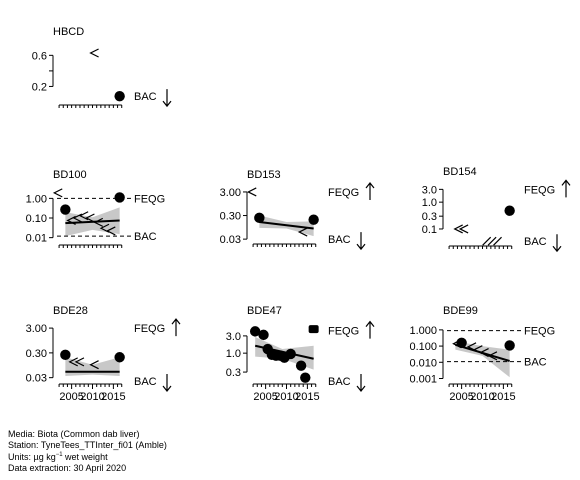 The image size is (580, 480). I want to click on footer-station: Station: TyneTees_TTInter_fi01 (Amble), so click(87, 444).